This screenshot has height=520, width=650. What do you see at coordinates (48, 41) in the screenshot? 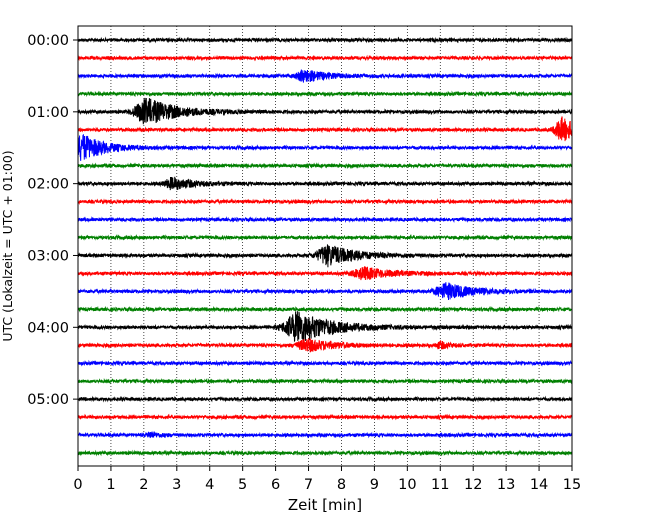
I see `y-tick-label: 00:00` at bounding box center [48, 41].